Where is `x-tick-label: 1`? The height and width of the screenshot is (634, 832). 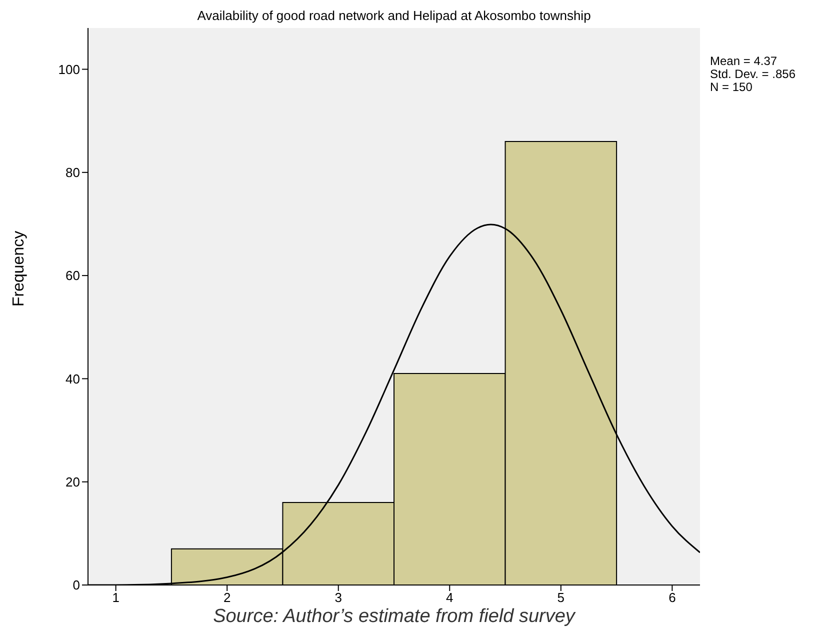
x-tick-label: 1 is located at coordinates (116, 598).